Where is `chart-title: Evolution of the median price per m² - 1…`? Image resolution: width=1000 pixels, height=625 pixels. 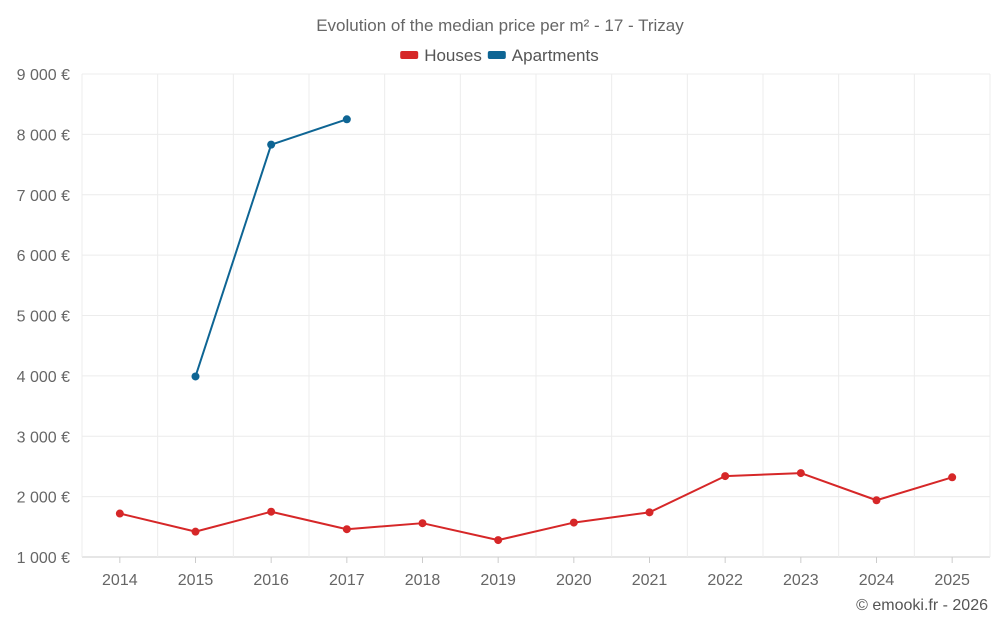 chart-title: Evolution of the median price per m² - 1… is located at coordinates (500, 25).